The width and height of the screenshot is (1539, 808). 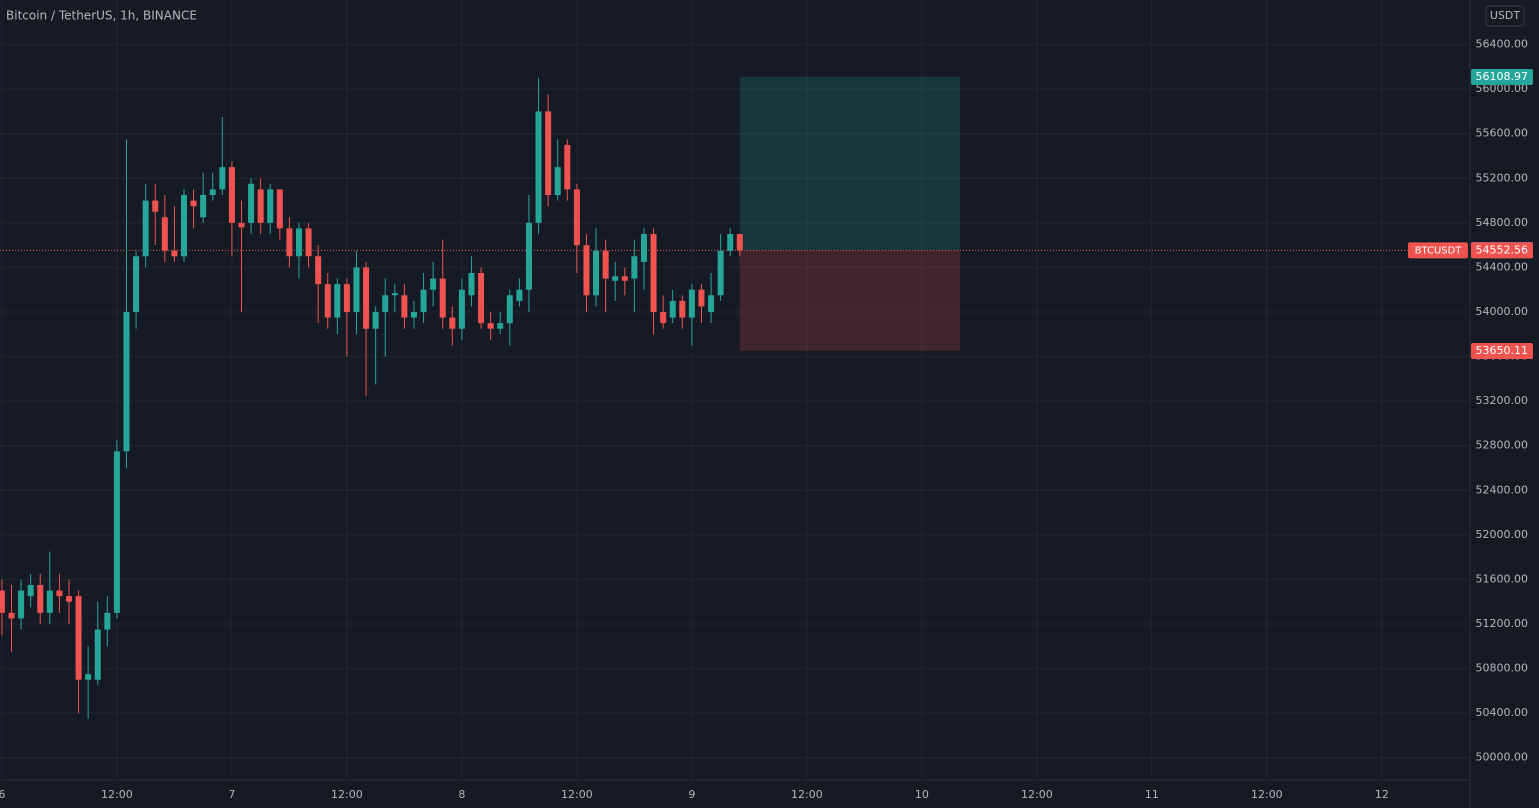 I want to click on y-tick-label: 52000.00, so click(x=1502, y=534).